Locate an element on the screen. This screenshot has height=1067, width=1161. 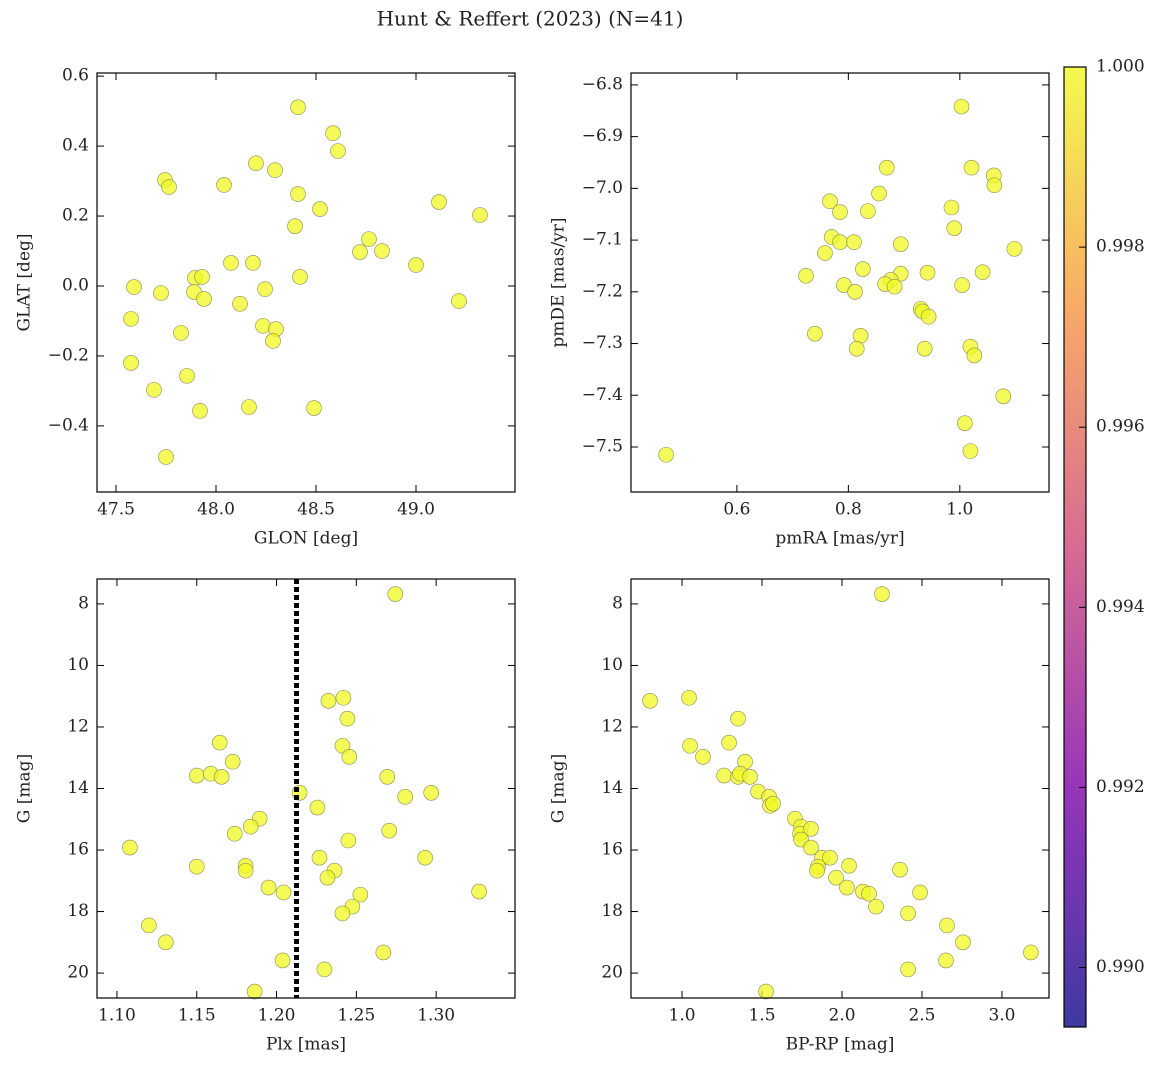
x-axis-label: pmRA [mas/yr] is located at coordinates (839, 539).